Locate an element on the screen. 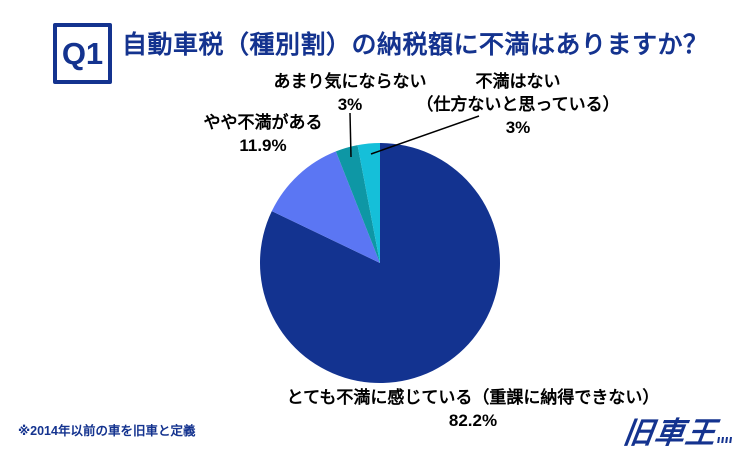 This screenshot has width=750, height=450. label-no-dissatisfaction-text: 不満はない is located at coordinates (518, 81).